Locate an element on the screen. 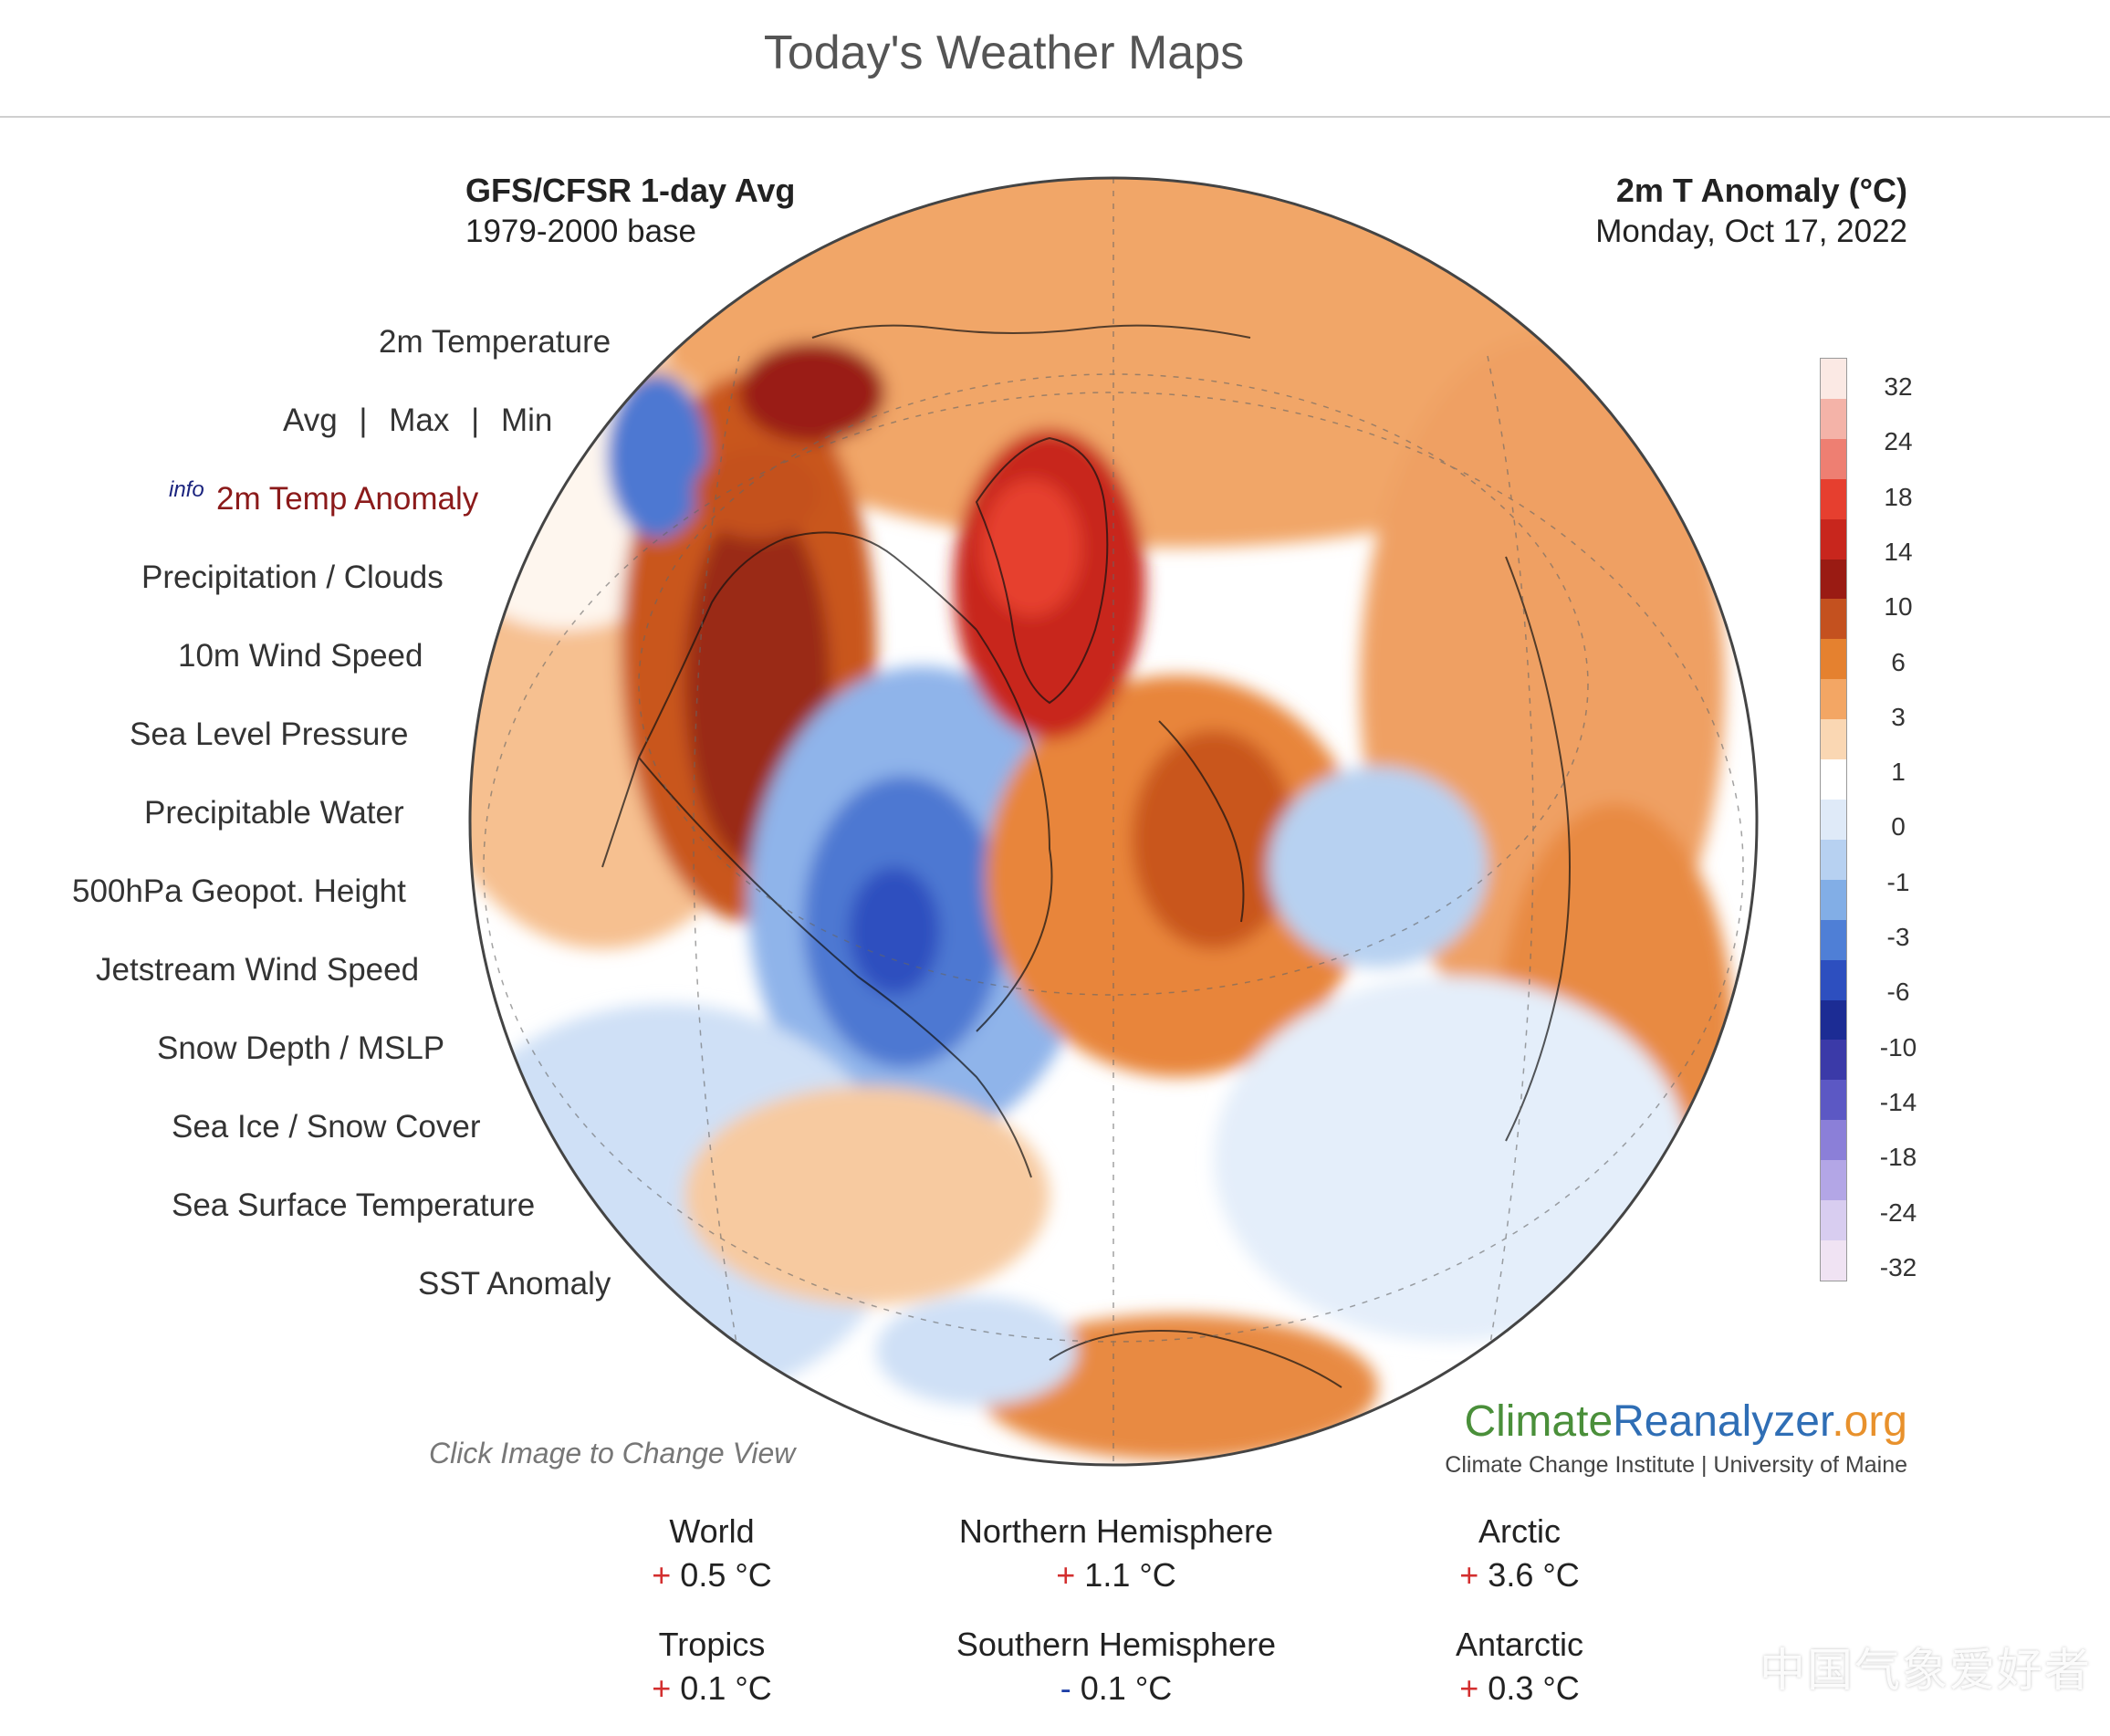 The image size is (2110, 1736). colorbar-tick-label: 3 is located at coordinates (1899, 716).